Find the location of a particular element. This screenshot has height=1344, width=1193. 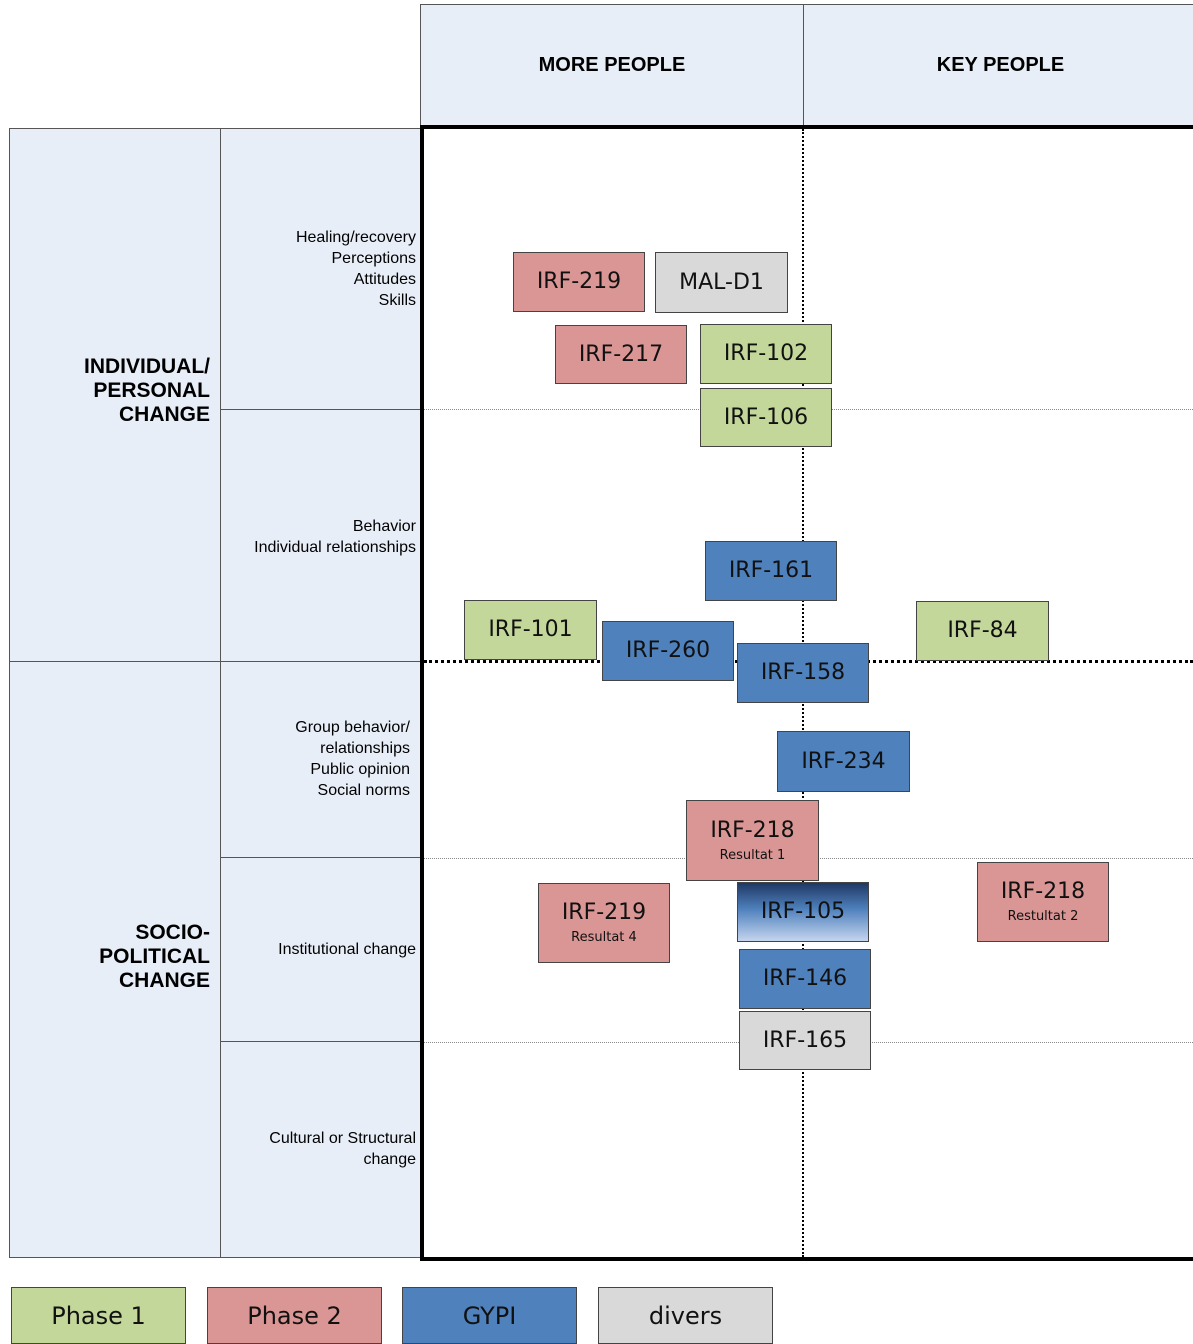

project-code: IRF-101 is located at coordinates (530, 629).